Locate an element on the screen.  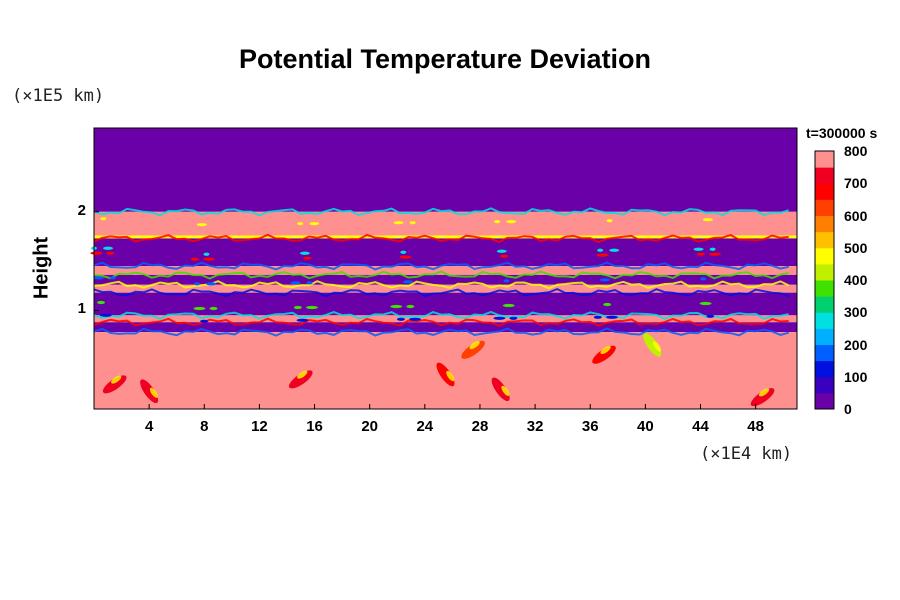
x-tick-label: 32 is located at coordinates (535, 426).